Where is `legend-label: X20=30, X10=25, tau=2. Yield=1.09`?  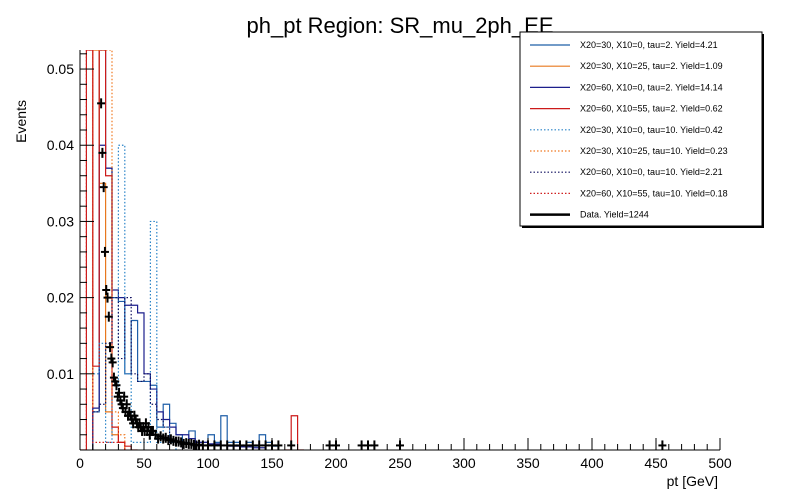 legend-label: X20=30, X10=25, tau=2. Yield=1.09 is located at coordinates (651, 66).